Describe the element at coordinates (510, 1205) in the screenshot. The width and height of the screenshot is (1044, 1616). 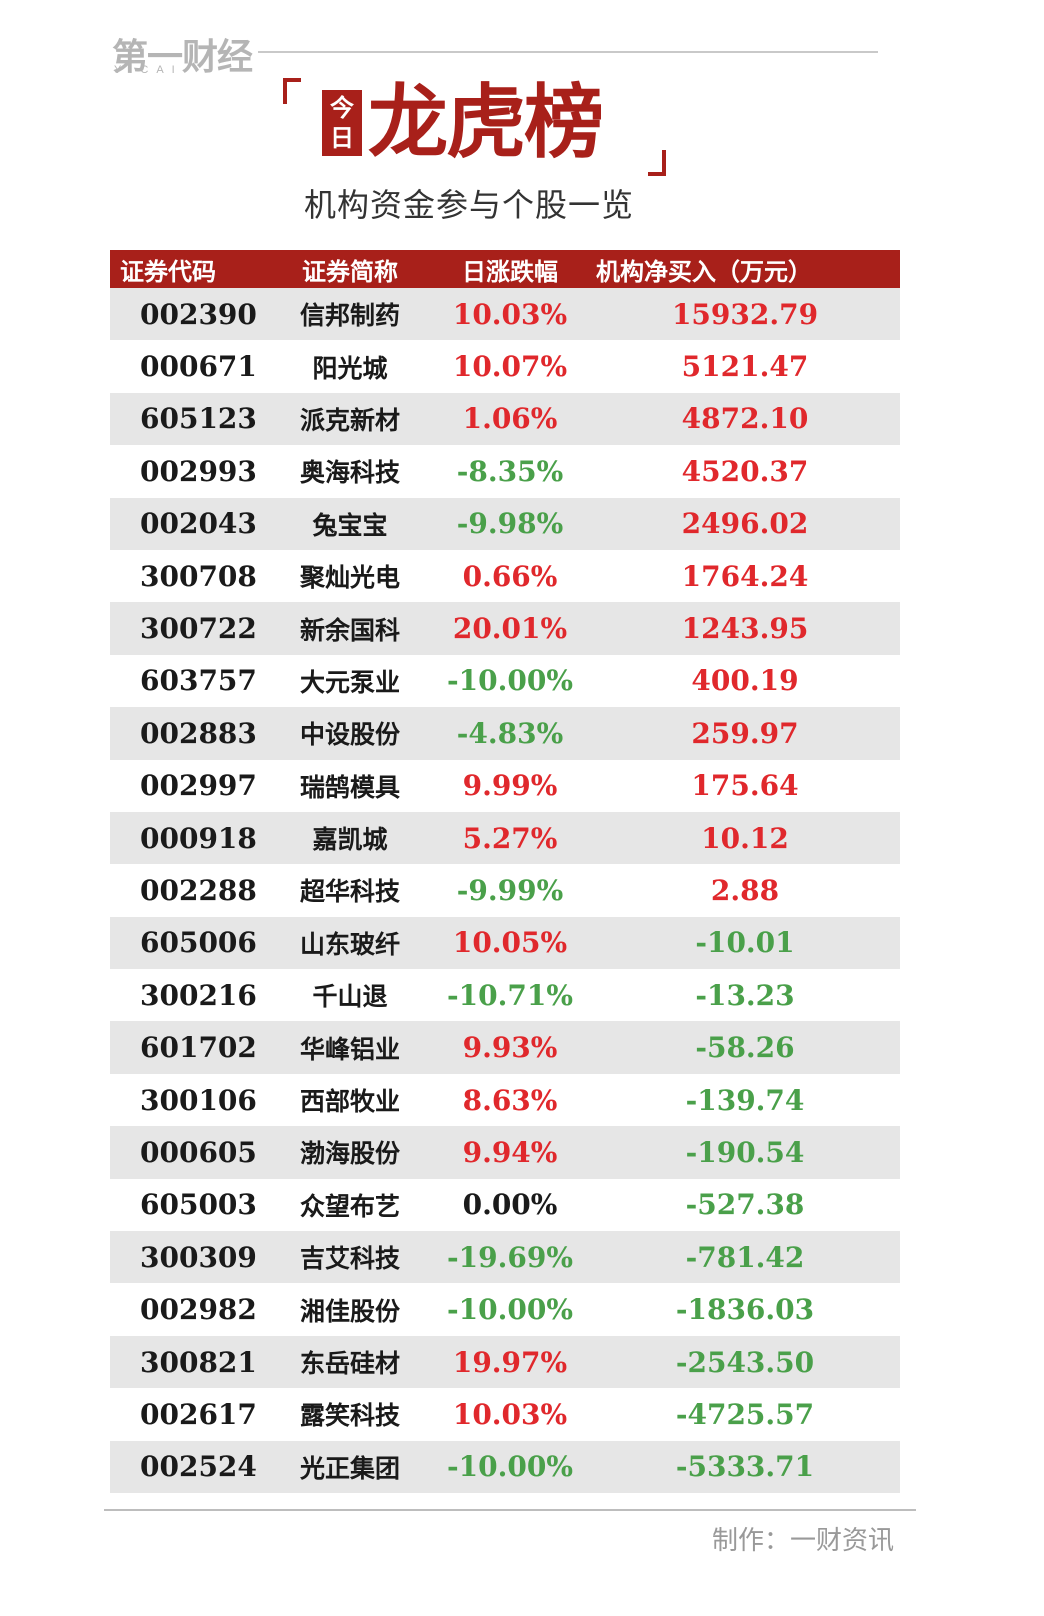
I see `cell-change: 0.00%` at that location.